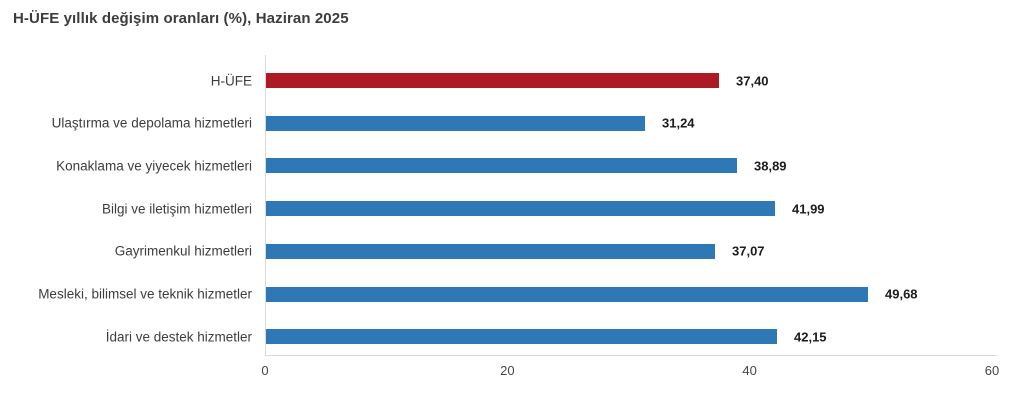  What do you see at coordinates (808, 209) in the screenshot?
I see `value-label: 41,99` at bounding box center [808, 209].